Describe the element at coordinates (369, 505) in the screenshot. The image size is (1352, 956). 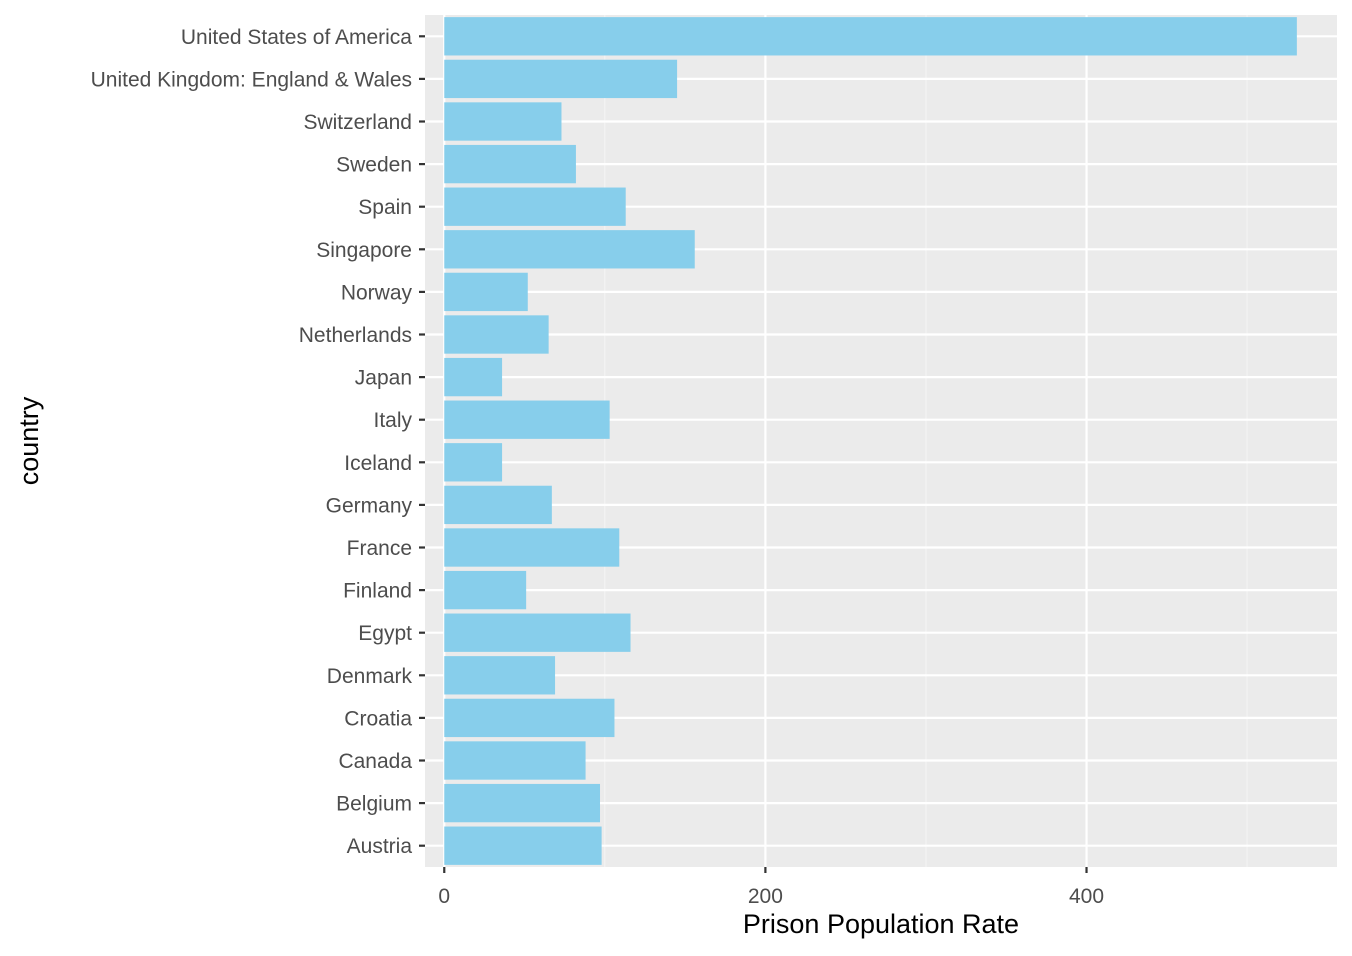
I see `y-tick-label: Germany` at that location.